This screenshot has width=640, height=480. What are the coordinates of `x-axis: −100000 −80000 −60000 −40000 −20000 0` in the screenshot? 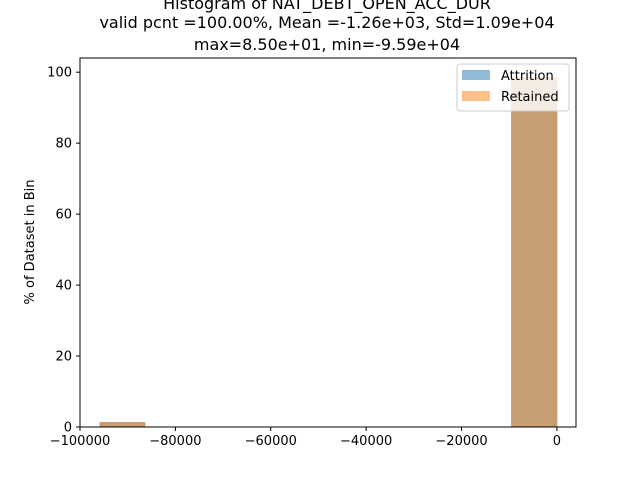 It's located at (305, 438).